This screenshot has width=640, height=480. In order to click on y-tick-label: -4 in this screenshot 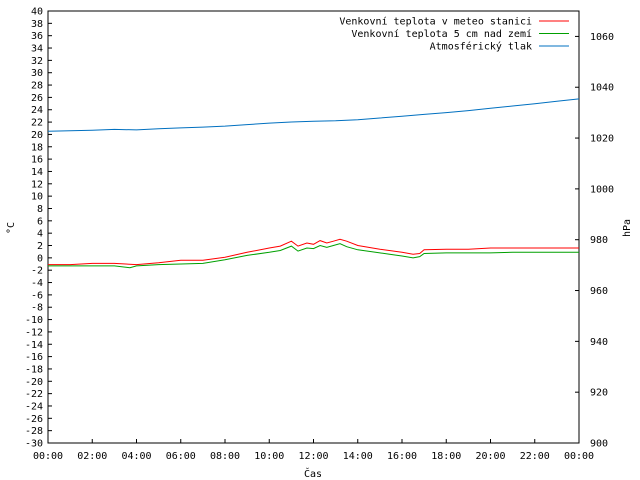, I will do `click(37, 283)`.